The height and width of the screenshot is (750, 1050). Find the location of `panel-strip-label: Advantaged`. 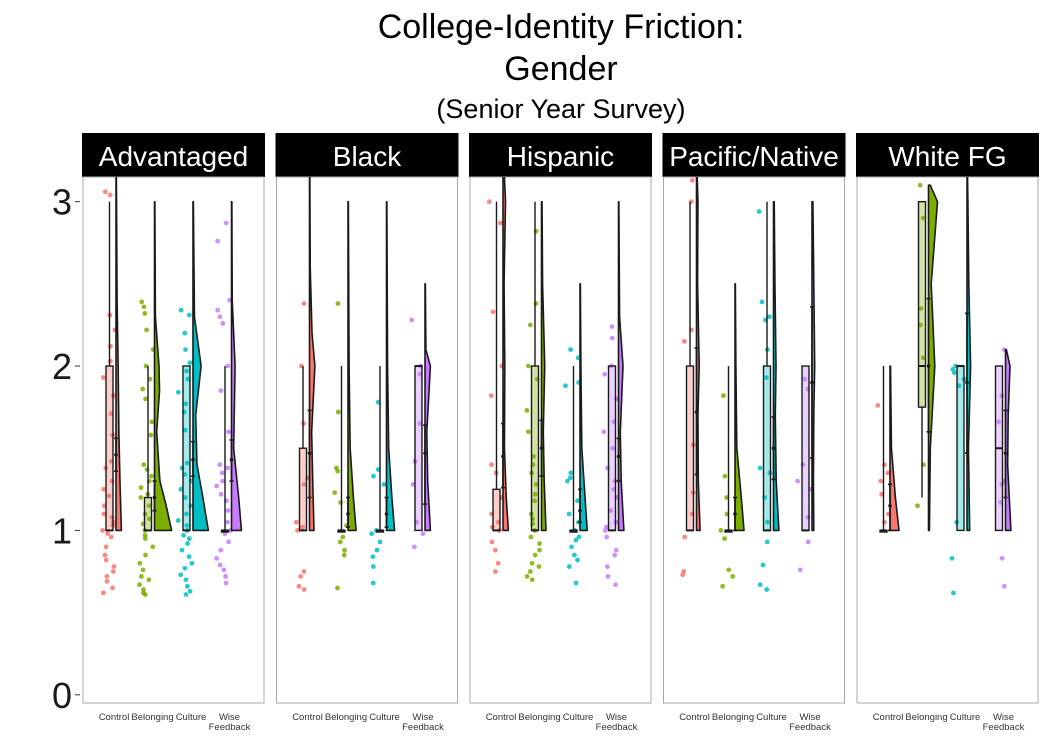

panel-strip-label: Advantaged is located at coordinates (173, 156).